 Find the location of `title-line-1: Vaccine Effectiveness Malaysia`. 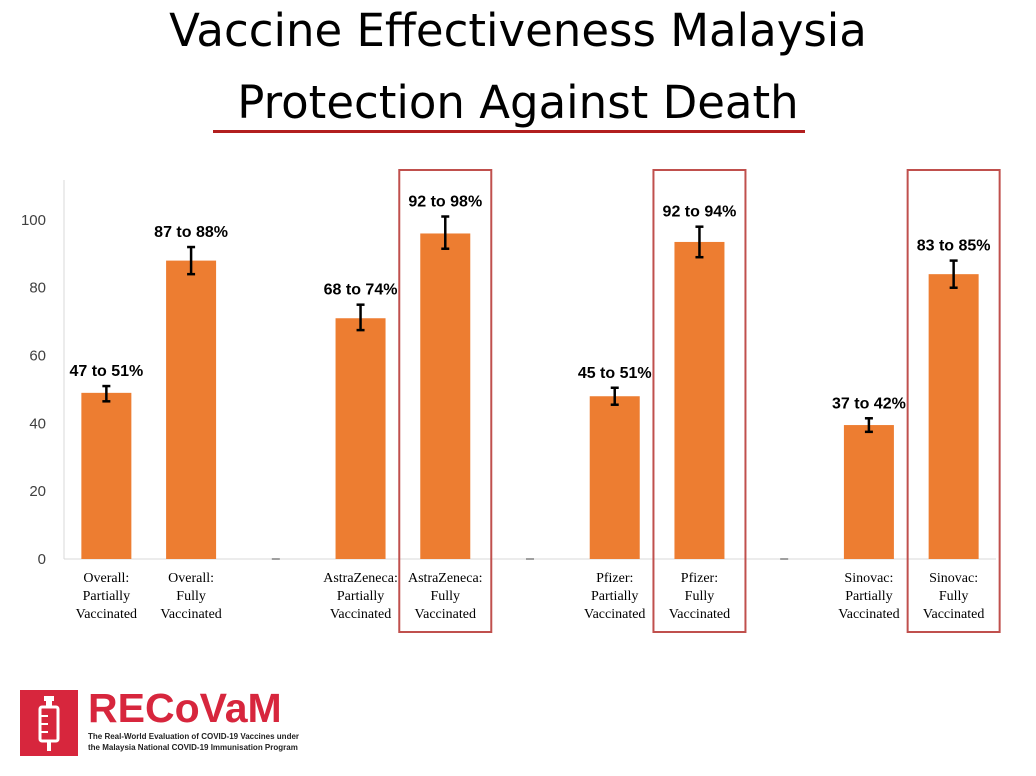

title-line-1: Vaccine Effectiveness Malaysia is located at coordinates (518, 30).